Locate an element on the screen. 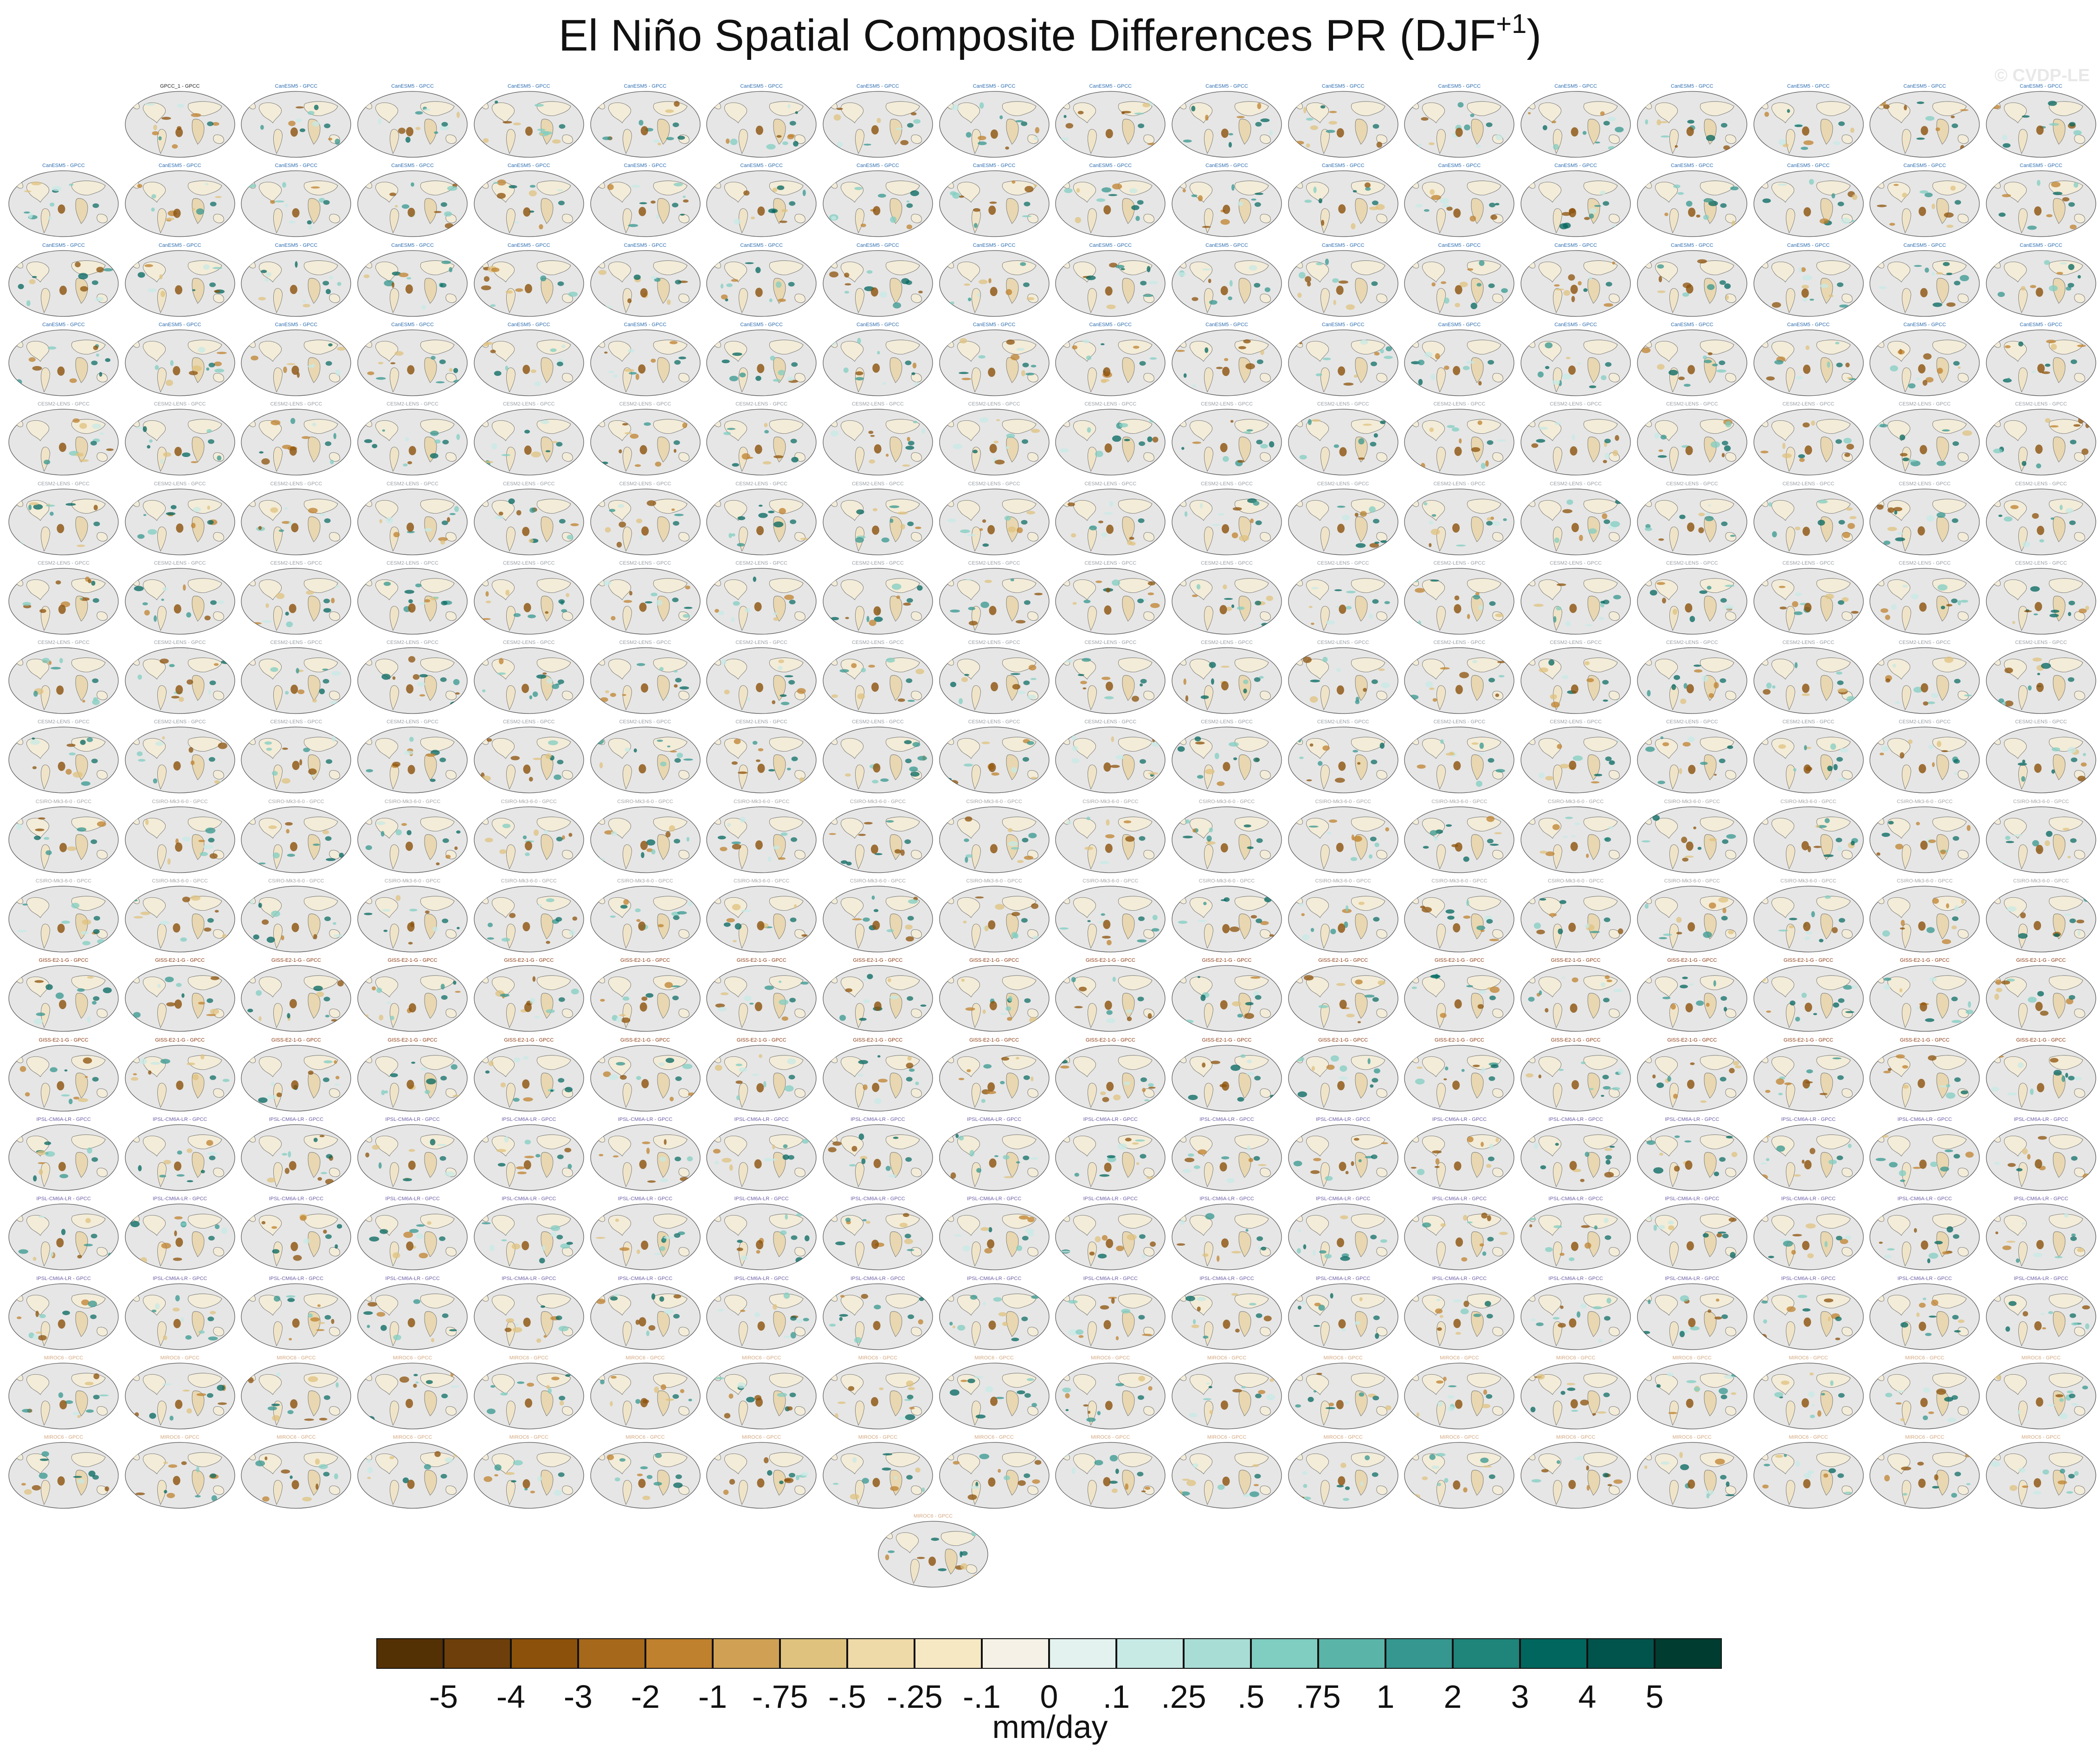  colorbar-tick-label: 3 is located at coordinates (1520, 1697).